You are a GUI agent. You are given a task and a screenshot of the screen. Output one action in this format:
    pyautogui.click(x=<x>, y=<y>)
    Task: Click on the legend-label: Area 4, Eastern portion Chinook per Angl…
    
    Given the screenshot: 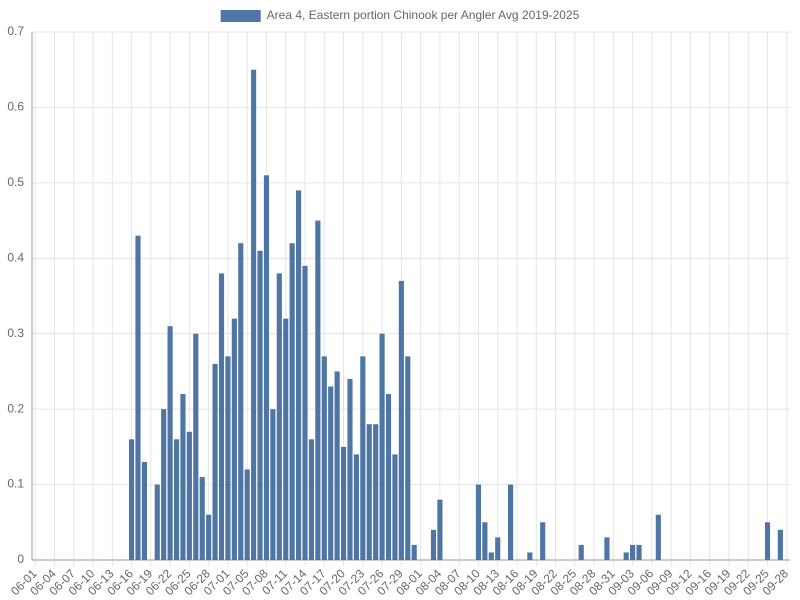 What is the action you would take?
    pyautogui.click(x=423, y=15)
    